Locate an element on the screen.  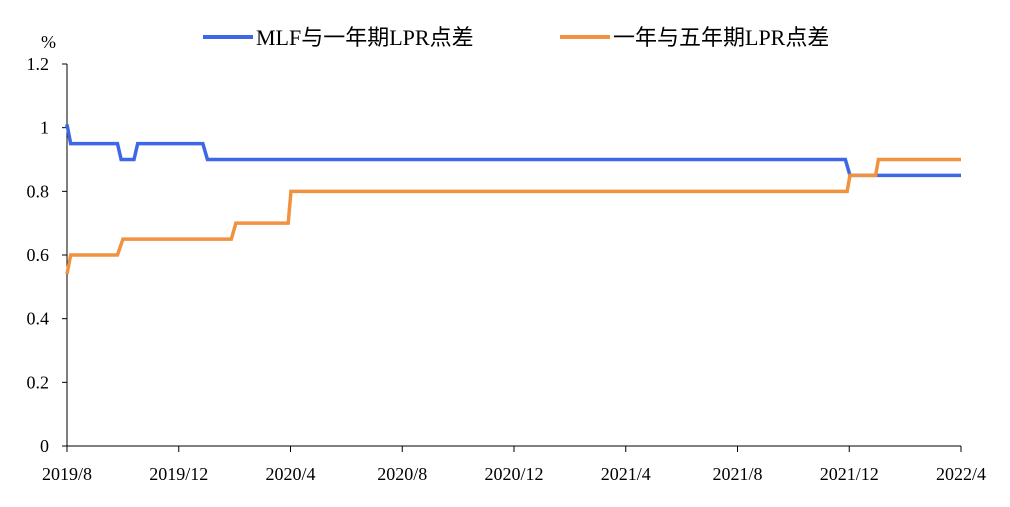
legend-label-0: MLF与一年期LPR点差 is located at coordinates (365, 37).